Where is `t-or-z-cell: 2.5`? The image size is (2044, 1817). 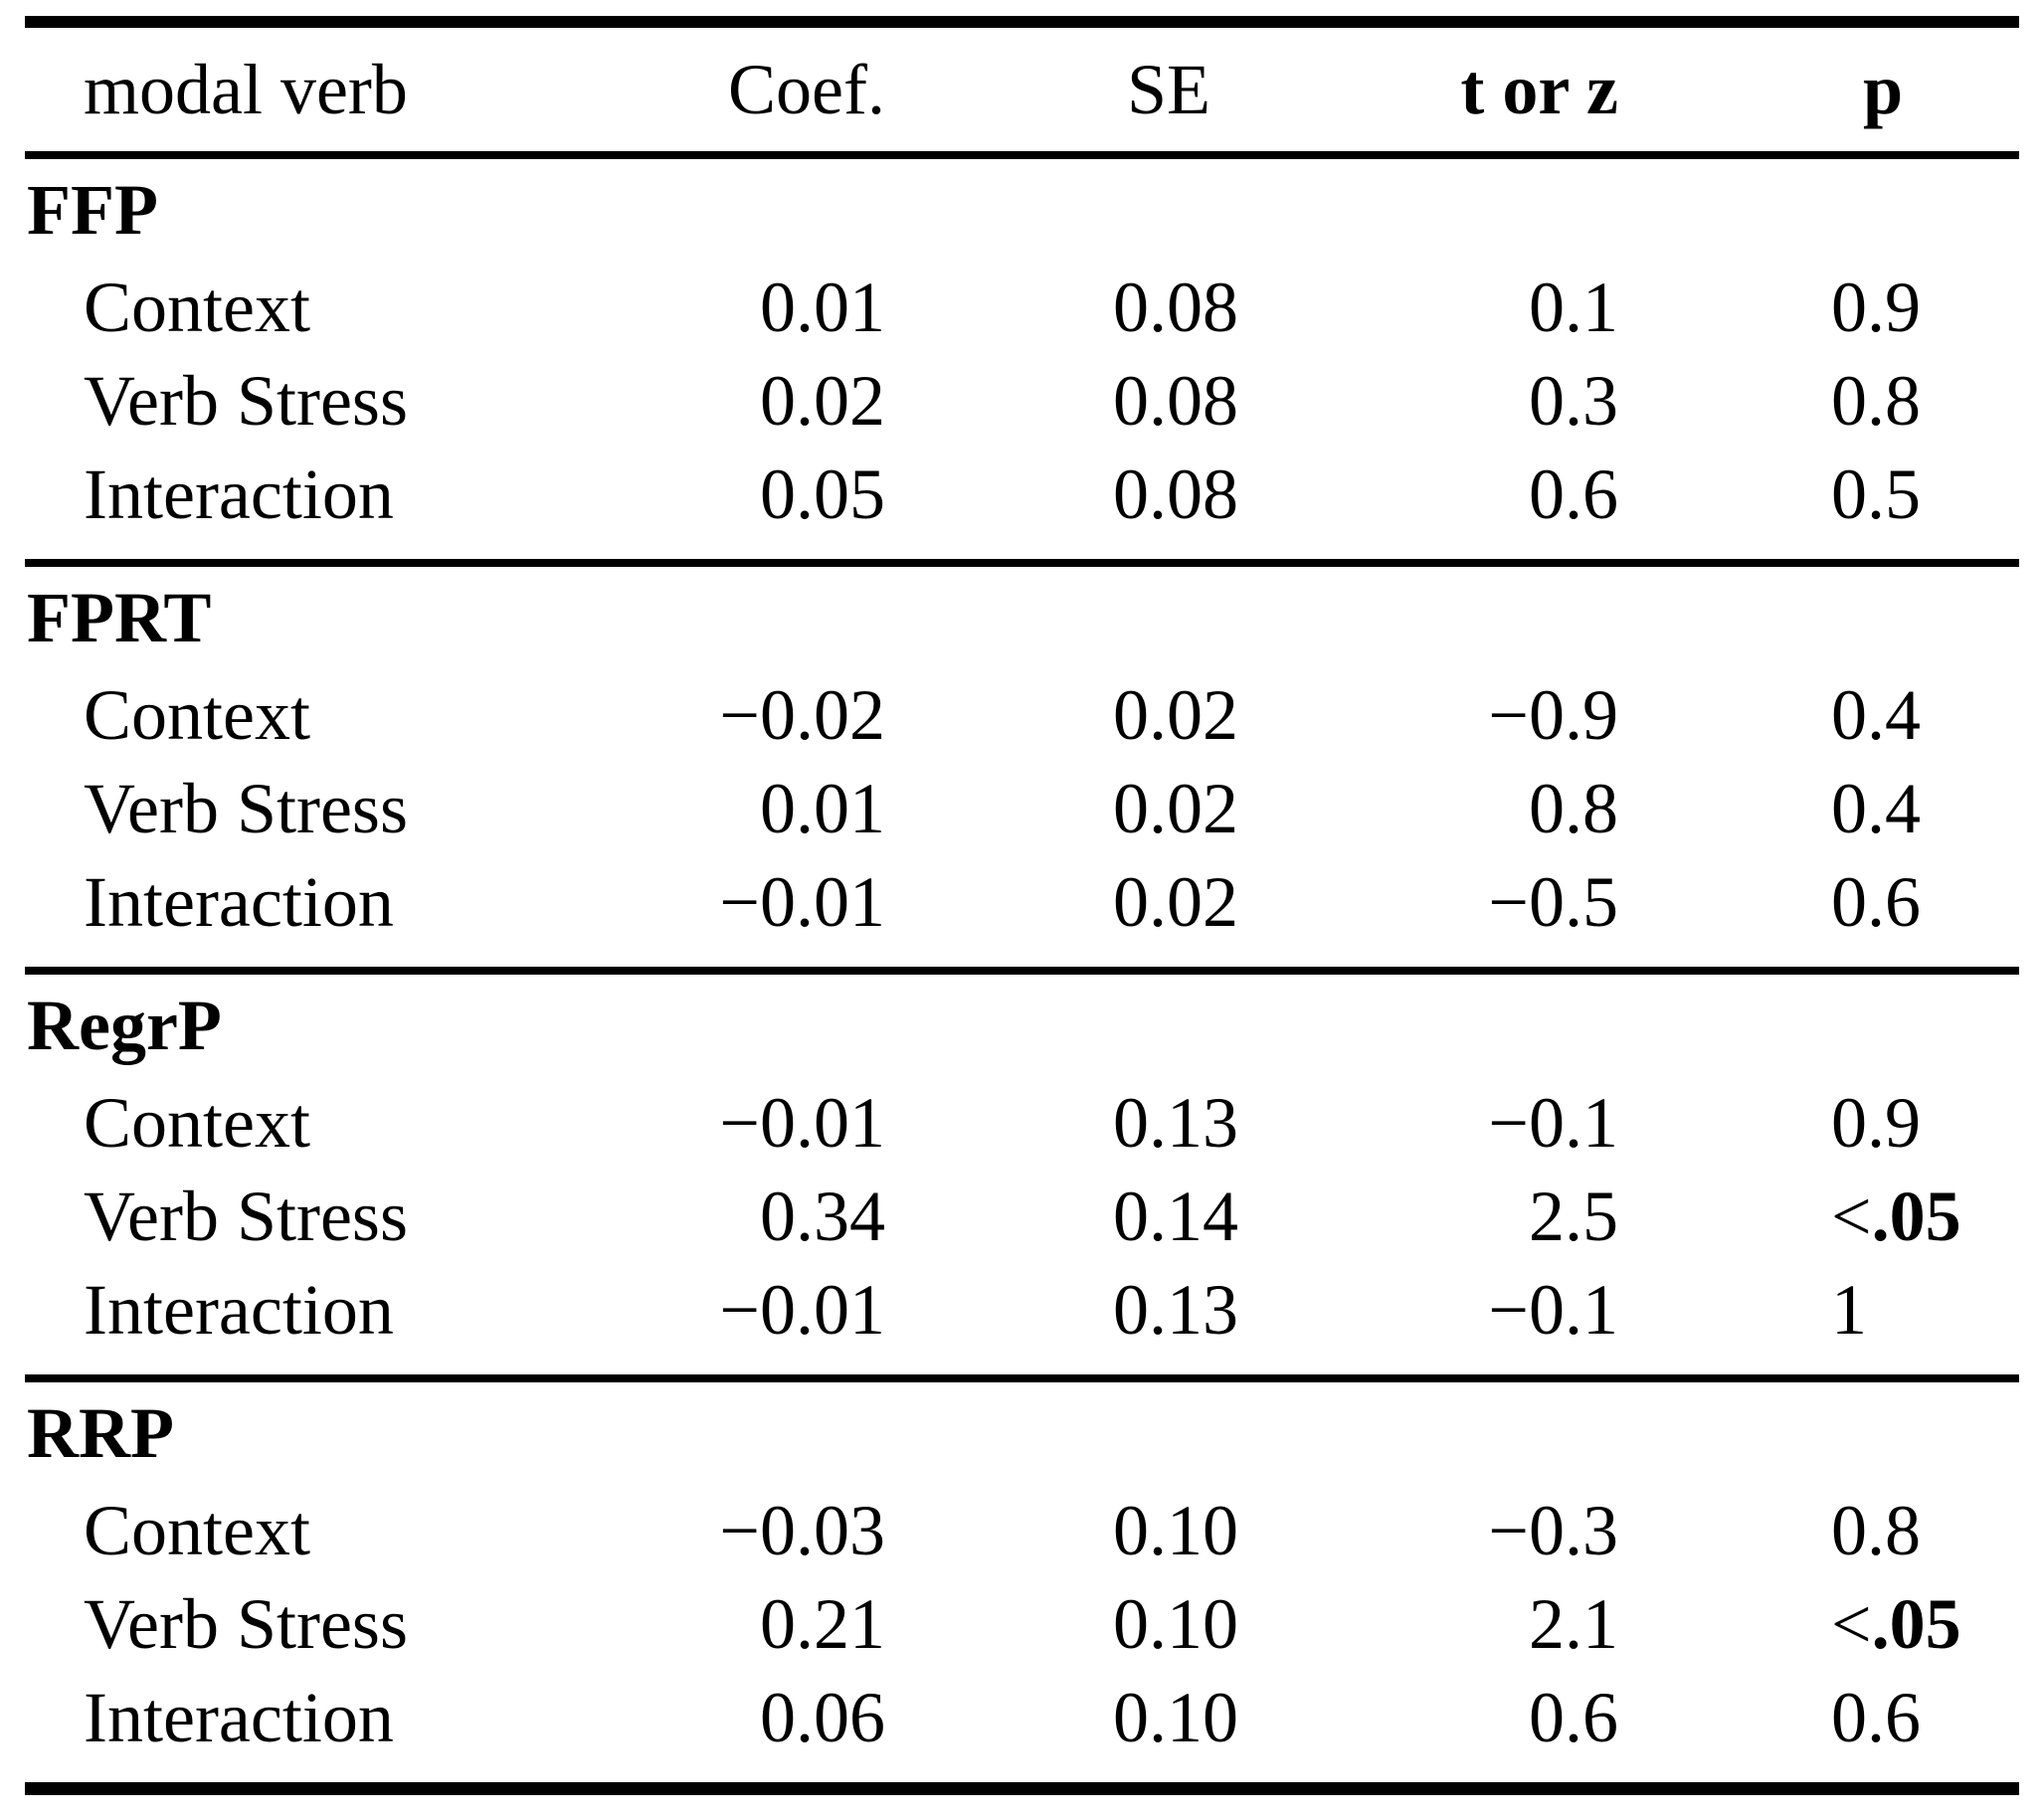
t-or-z-cell: 2.5 is located at coordinates (1573, 1216).